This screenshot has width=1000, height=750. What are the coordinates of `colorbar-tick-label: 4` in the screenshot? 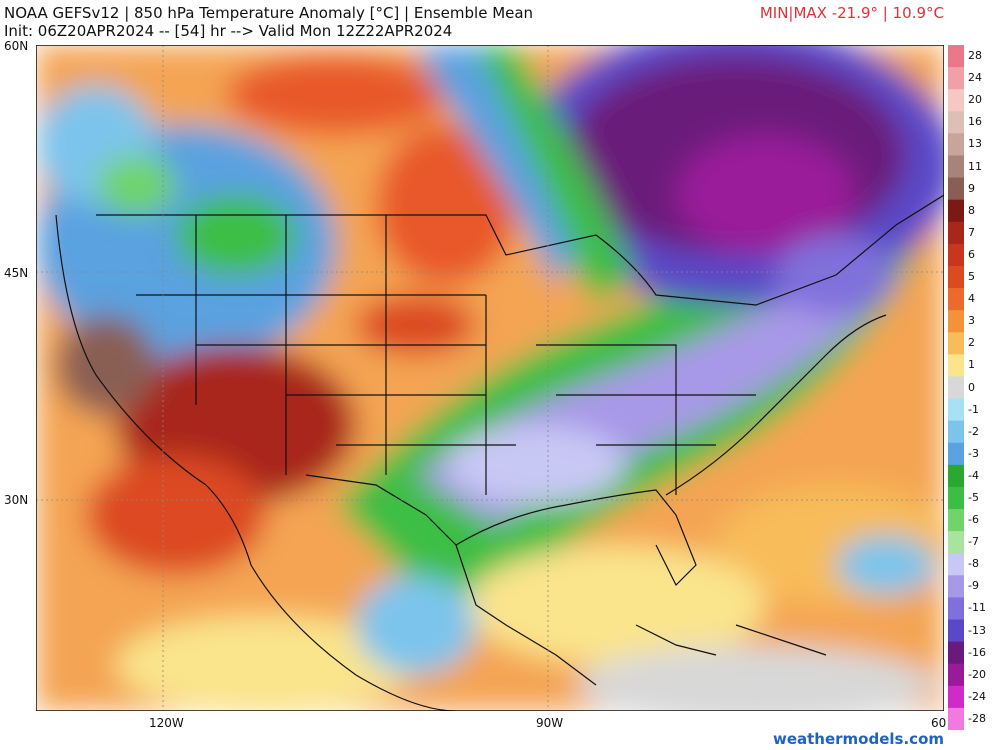 It's located at (971, 299).